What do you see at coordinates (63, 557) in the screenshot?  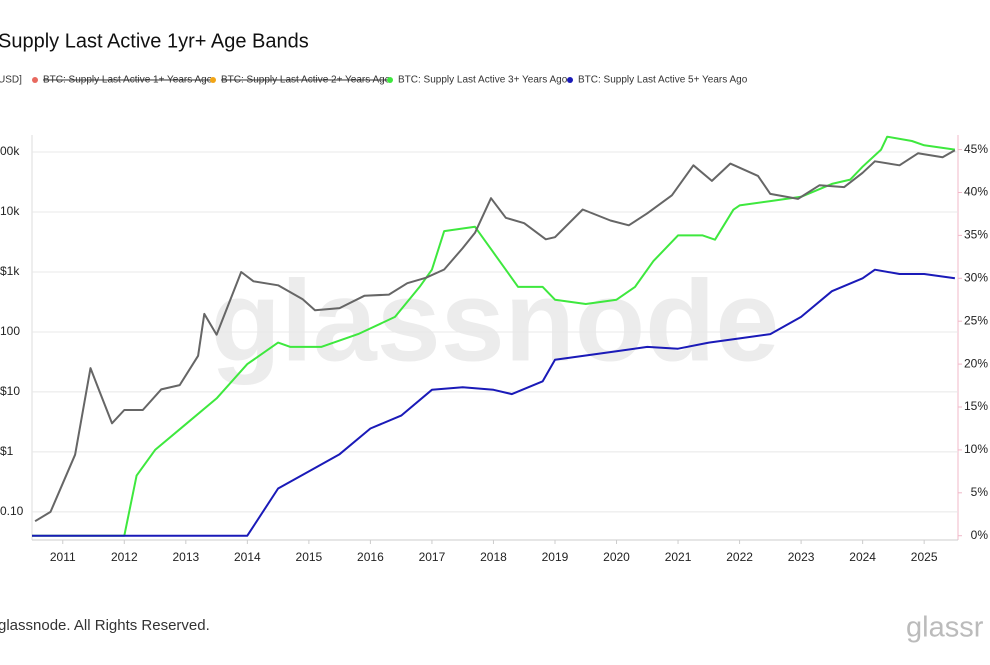 I see `x-tick-label: 2011` at bounding box center [63, 557].